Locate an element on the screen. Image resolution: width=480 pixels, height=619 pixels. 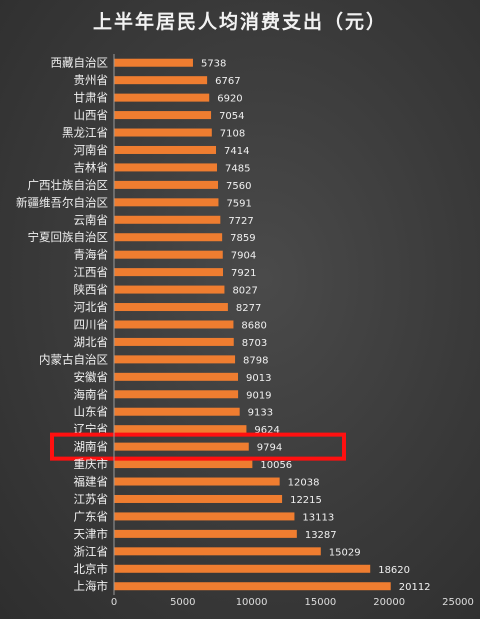
value-label: 20112 is located at coordinates (415, 587).